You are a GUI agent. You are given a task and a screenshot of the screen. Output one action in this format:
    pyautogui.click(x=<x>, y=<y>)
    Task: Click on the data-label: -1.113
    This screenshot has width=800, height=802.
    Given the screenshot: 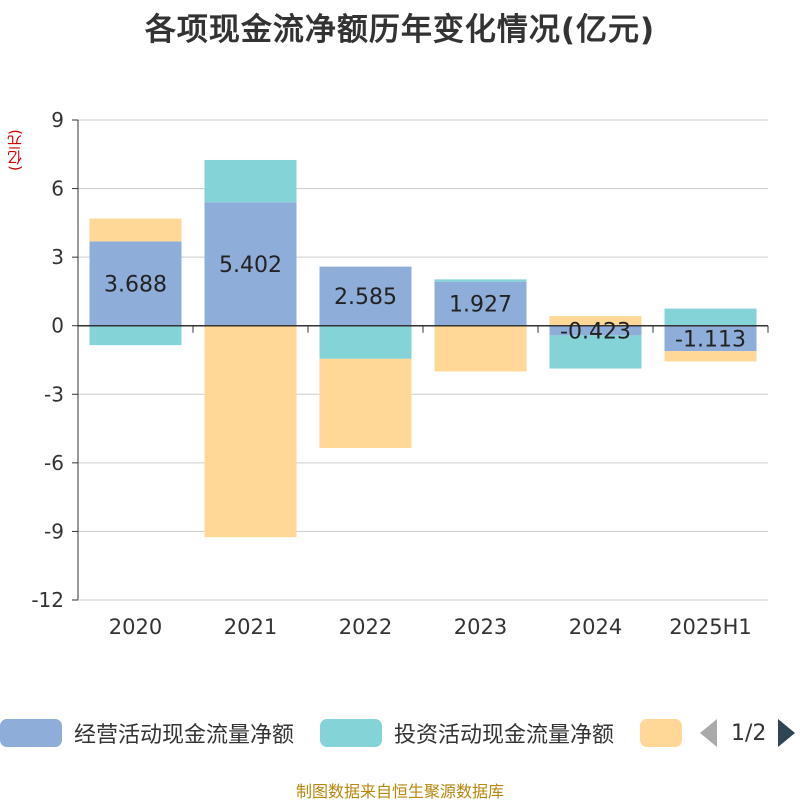 What is the action you would take?
    pyautogui.click(x=710, y=339)
    